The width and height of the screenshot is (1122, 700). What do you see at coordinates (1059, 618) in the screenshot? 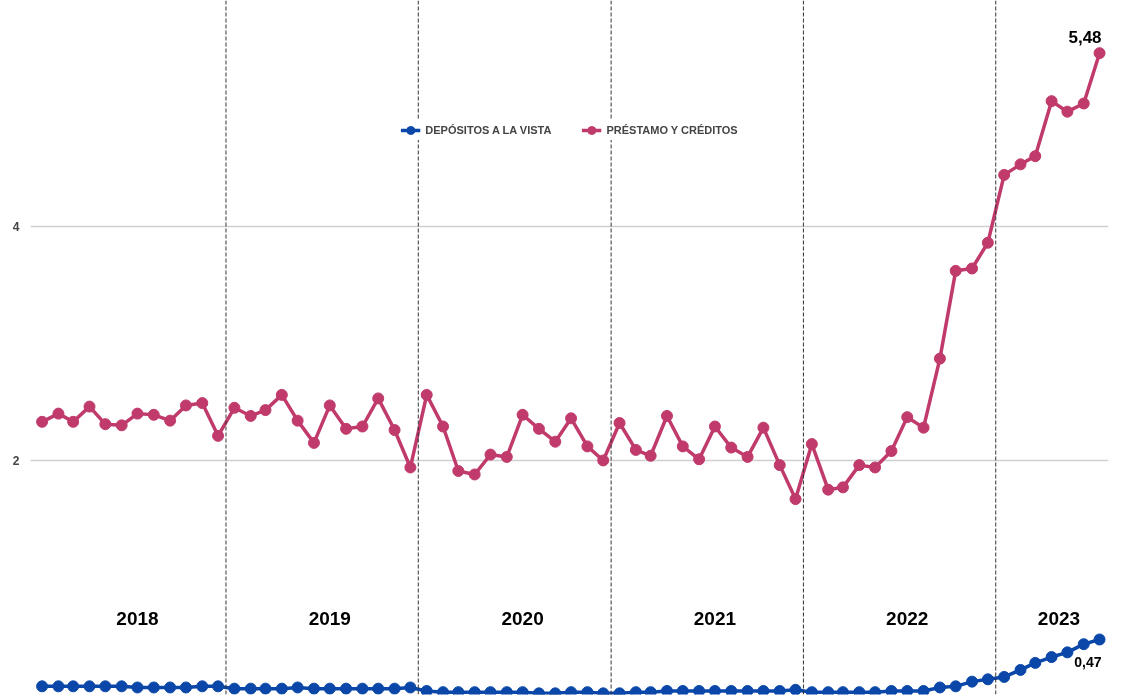
I see `x-tick-label: 2023` at bounding box center [1059, 618].